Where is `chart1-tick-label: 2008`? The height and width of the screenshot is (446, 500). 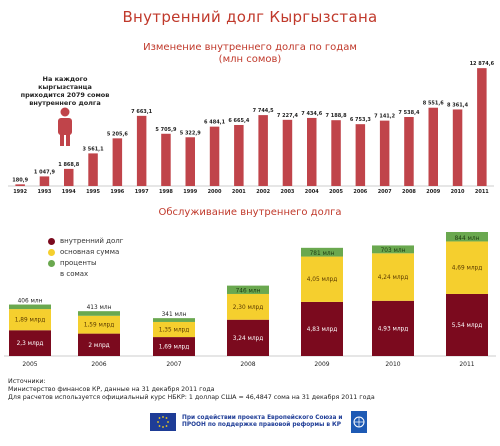 chart1-tick-label: 2008 is located at coordinates (409, 192).